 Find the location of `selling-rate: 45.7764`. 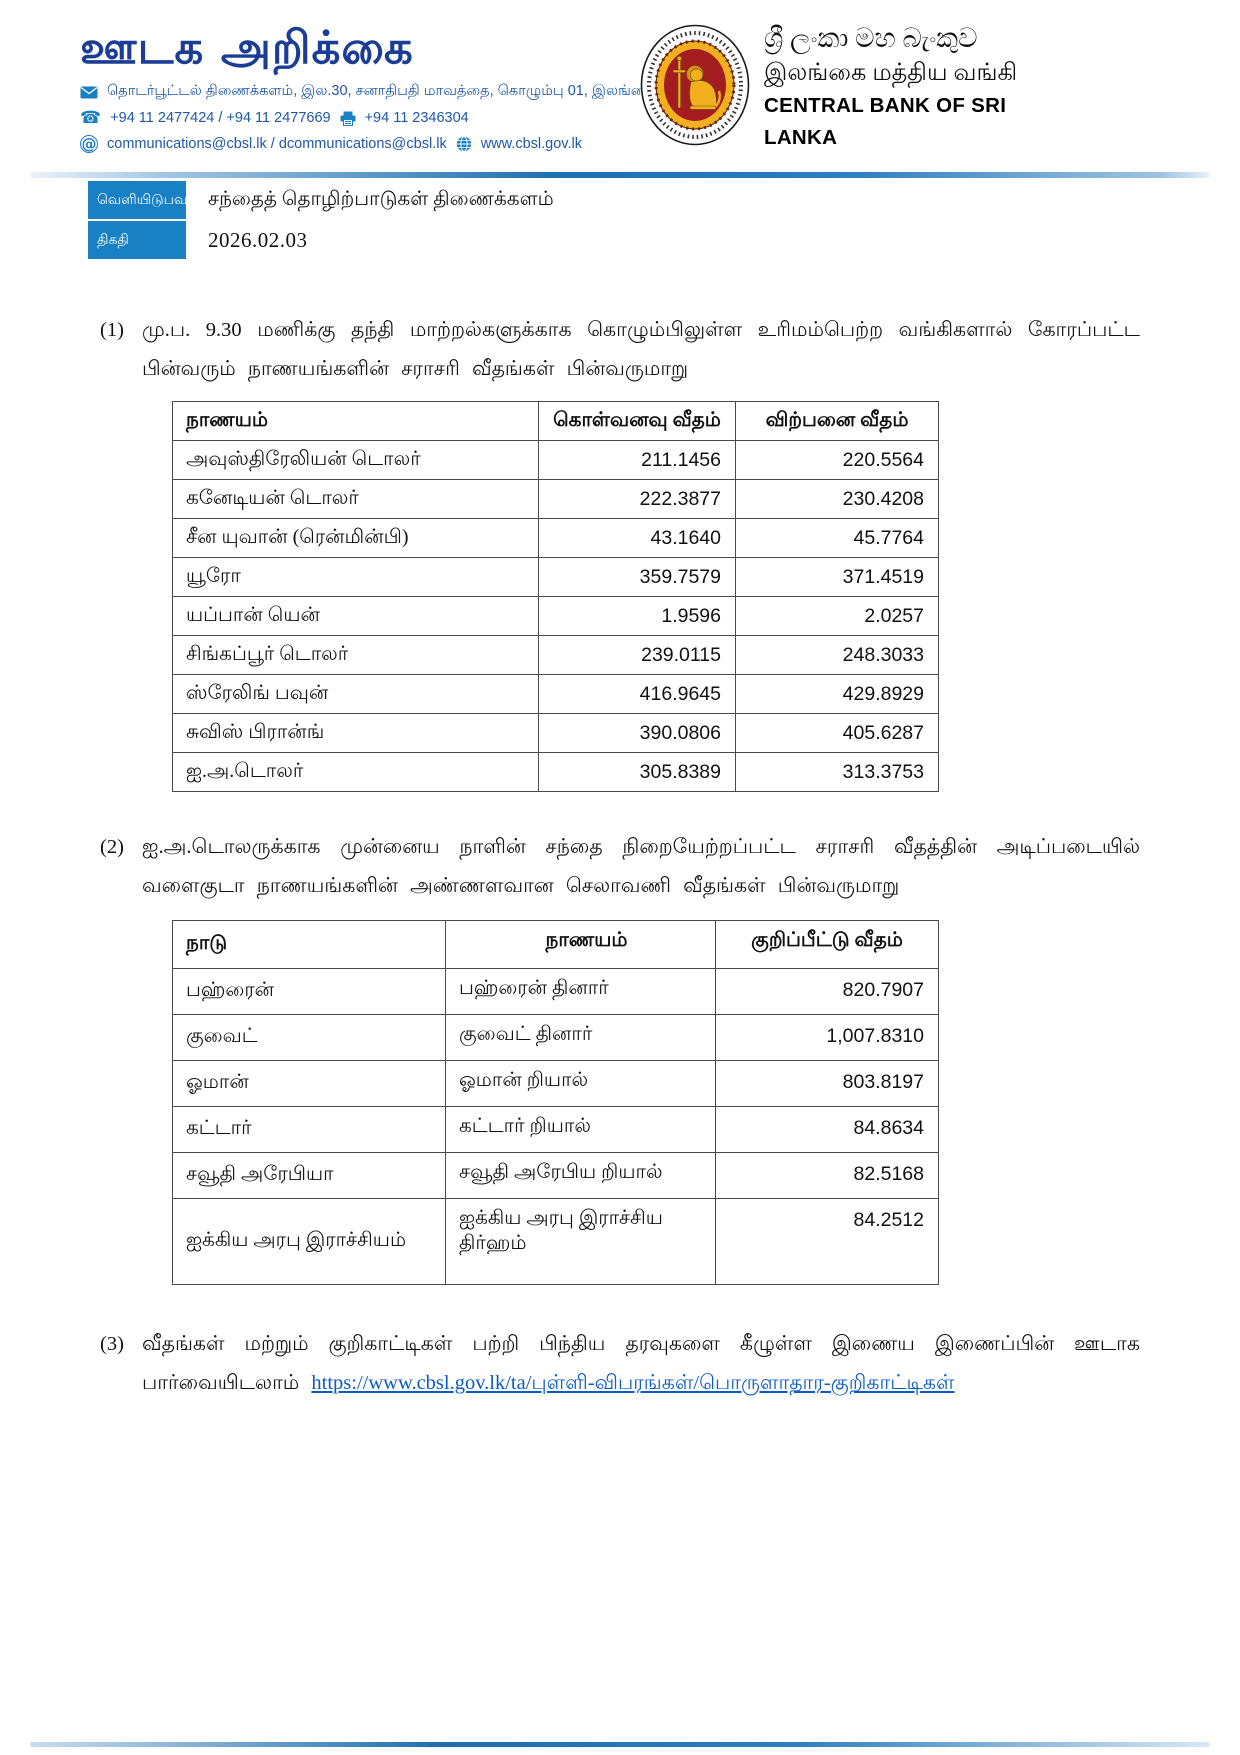

selling-rate: 45.7764 is located at coordinates (837, 538).